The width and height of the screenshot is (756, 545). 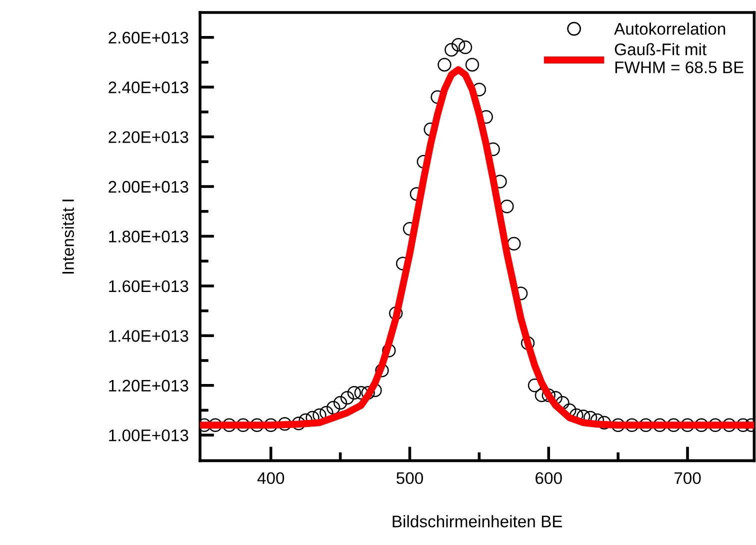 What do you see at coordinates (148, 38) in the screenshot?
I see `y-tick-label: 2.60E+013` at bounding box center [148, 38].